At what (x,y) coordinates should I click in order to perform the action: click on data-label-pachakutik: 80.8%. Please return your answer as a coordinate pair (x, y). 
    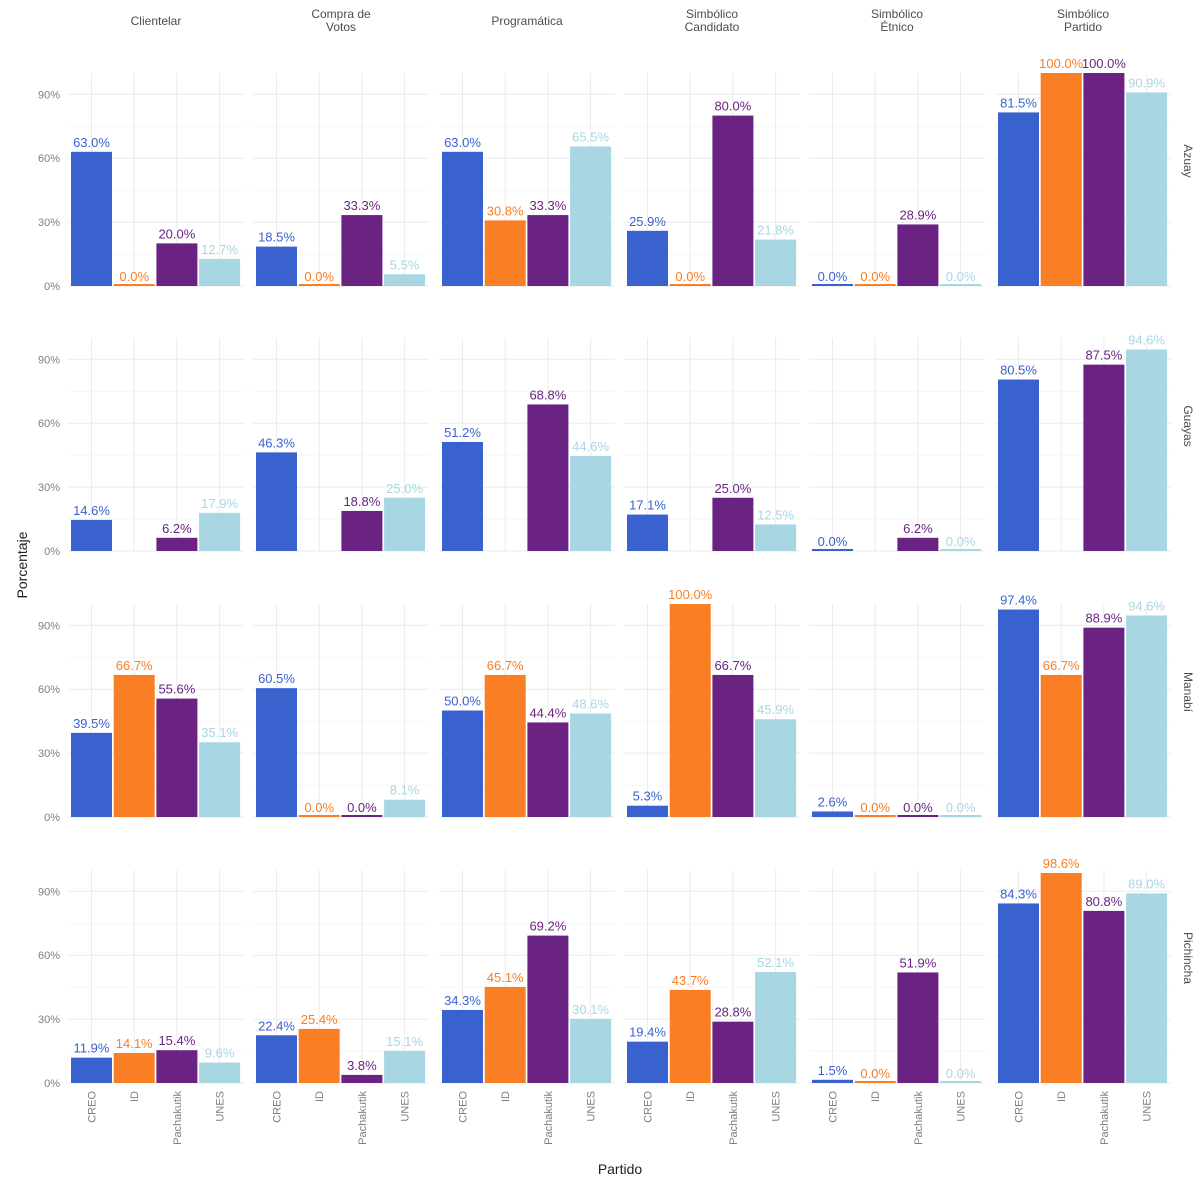
    Looking at the image, I should click on (1103, 901).